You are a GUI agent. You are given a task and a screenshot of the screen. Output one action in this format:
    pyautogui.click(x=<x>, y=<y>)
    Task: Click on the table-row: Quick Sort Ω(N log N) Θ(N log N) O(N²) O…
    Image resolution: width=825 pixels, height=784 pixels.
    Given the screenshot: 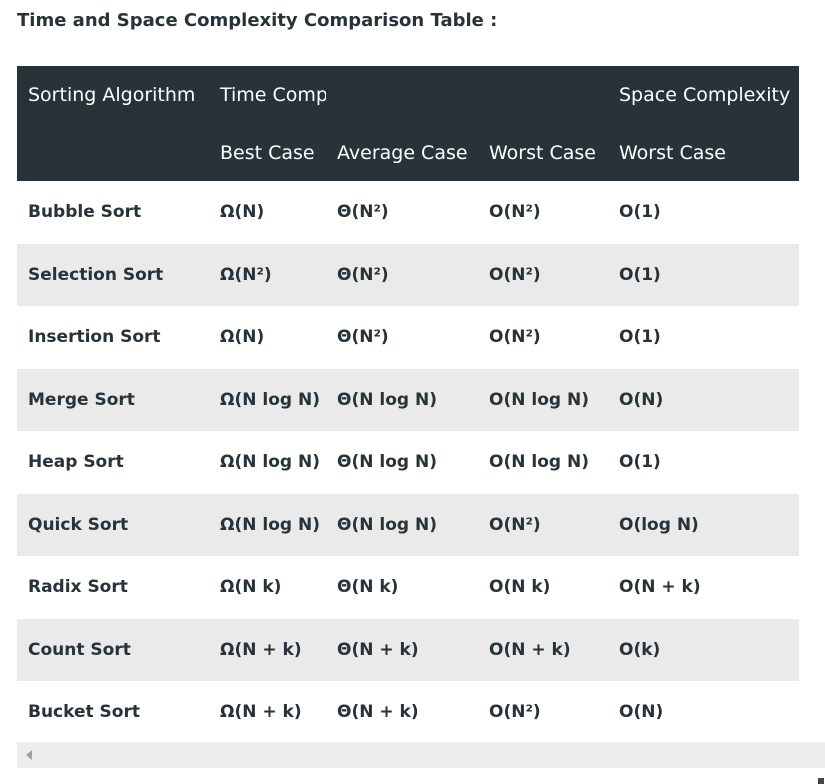 What is the action you would take?
    pyautogui.click(x=408, y=524)
    